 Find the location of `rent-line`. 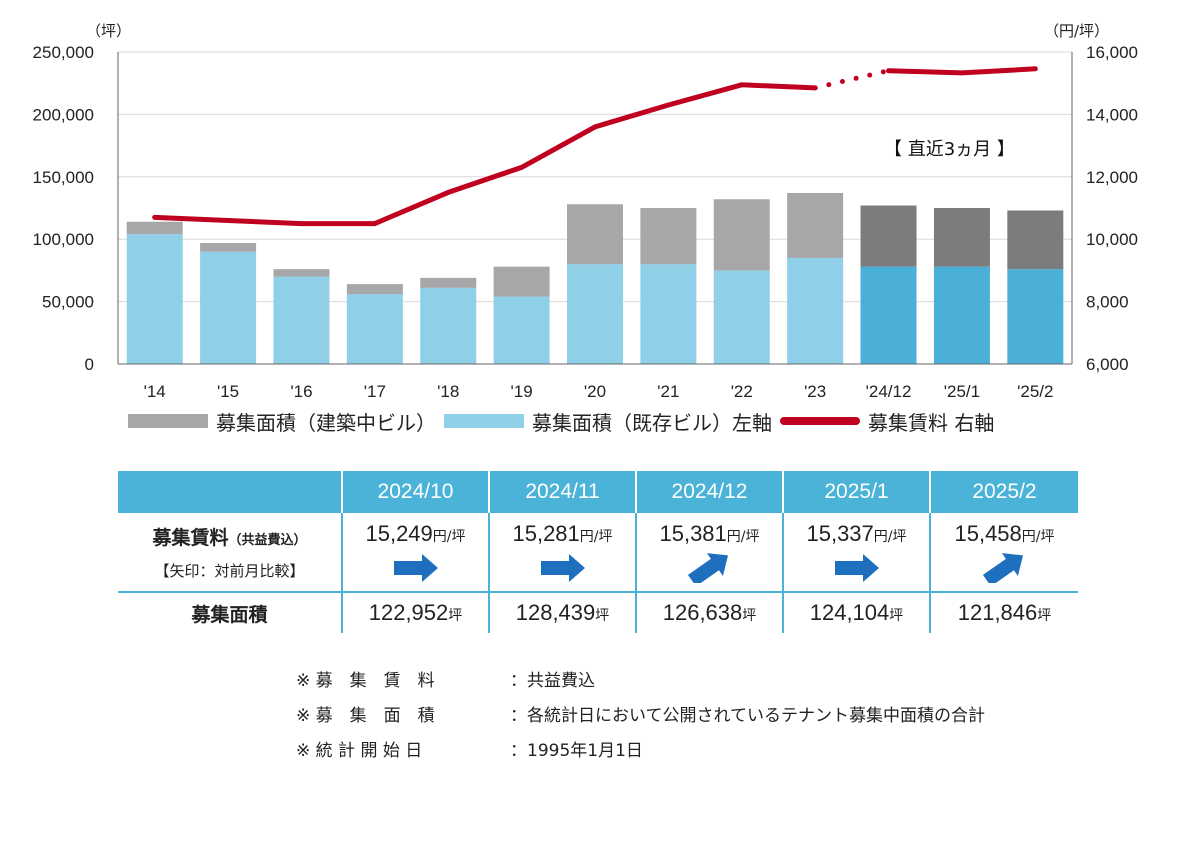

rent-line is located at coordinates (595, 146).